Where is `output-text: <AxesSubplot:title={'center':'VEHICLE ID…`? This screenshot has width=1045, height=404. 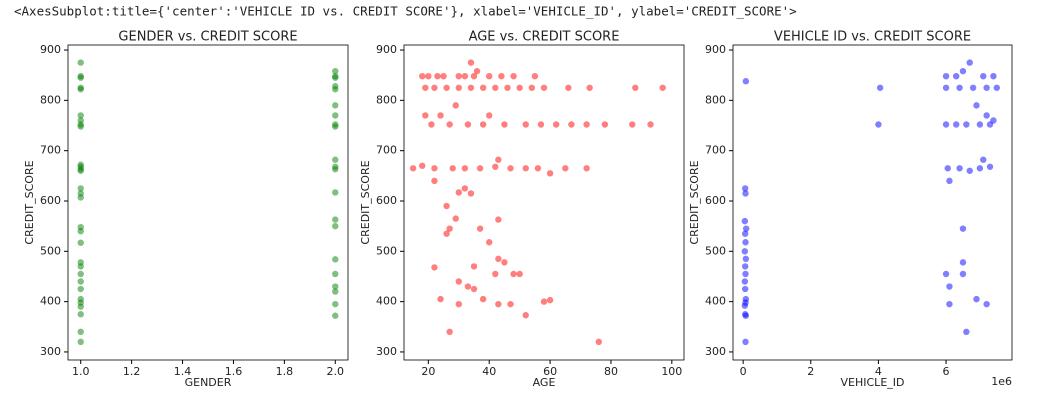
output-text: <AxesSubplot:title={'center':'VEHICLE ID… is located at coordinates (405, 11).